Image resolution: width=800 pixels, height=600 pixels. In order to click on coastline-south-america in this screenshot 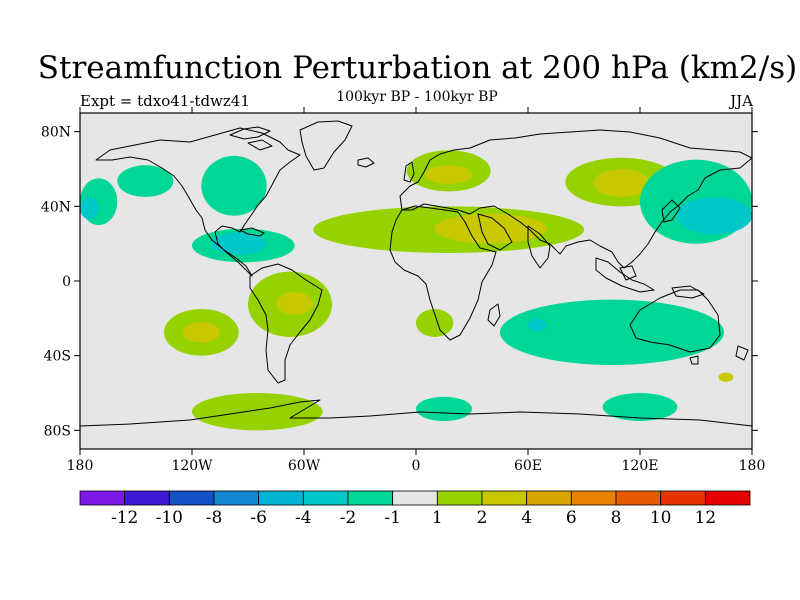, I will do `click(286, 323)`.